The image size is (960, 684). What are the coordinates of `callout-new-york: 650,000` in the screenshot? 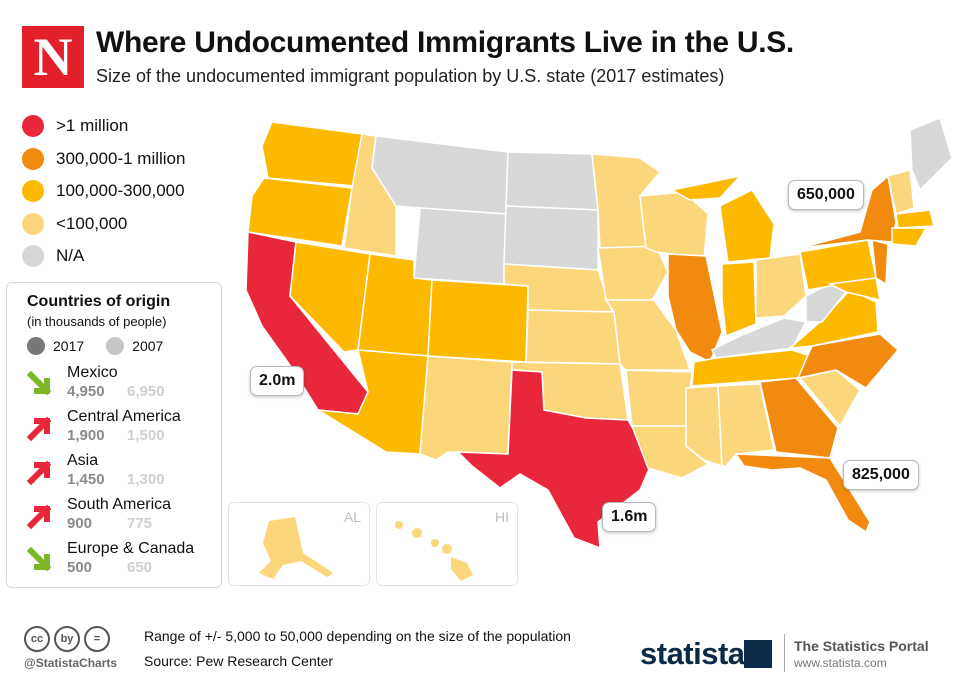 It's located at (826, 195).